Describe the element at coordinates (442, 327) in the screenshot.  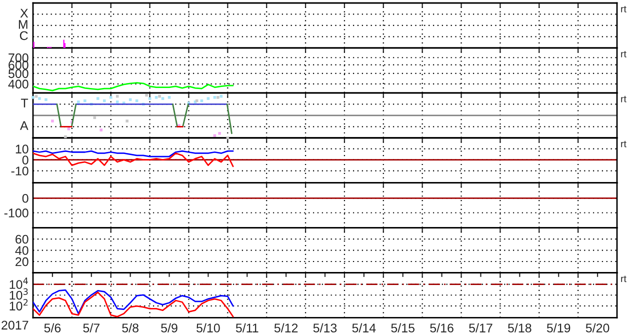
I see `x-tick-label: 5/16` at that location.